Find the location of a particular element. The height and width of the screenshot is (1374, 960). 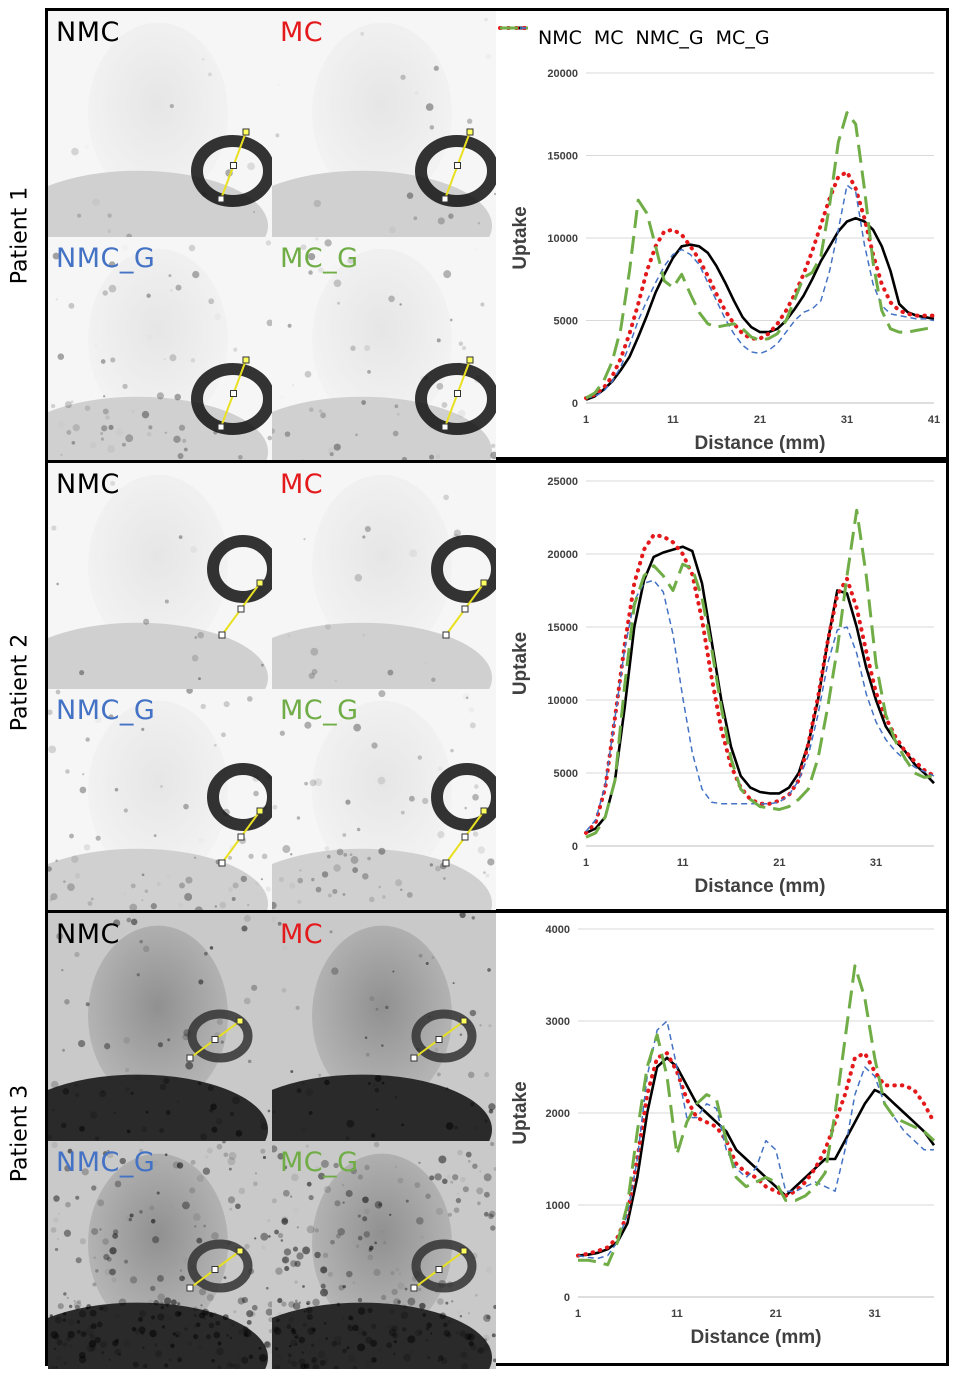

y-tick-label: 4000 is located at coordinates (558, 930).